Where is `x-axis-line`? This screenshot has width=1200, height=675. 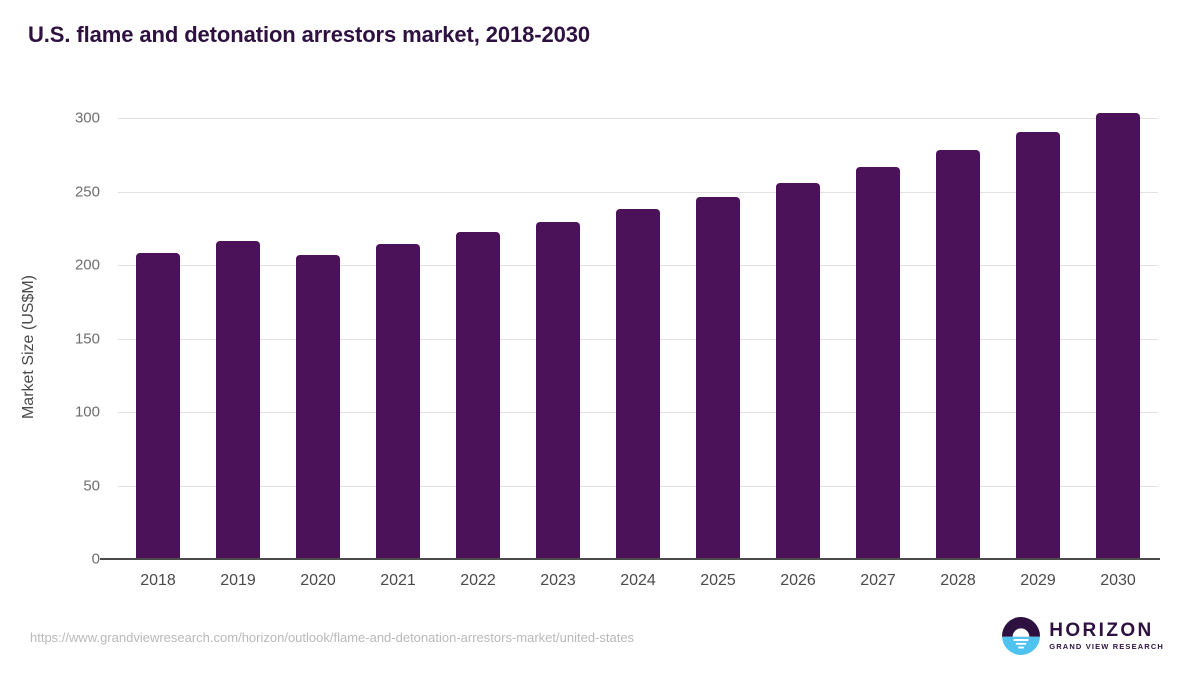 x-axis-line is located at coordinates (630, 559).